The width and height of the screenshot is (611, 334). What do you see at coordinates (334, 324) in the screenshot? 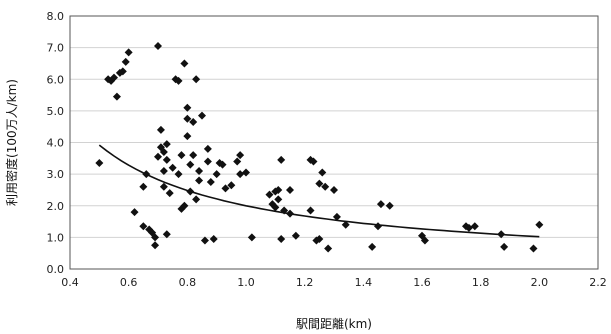
I see `x-axis-label: 駅間距離(km)` at bounding box center [334, 324].